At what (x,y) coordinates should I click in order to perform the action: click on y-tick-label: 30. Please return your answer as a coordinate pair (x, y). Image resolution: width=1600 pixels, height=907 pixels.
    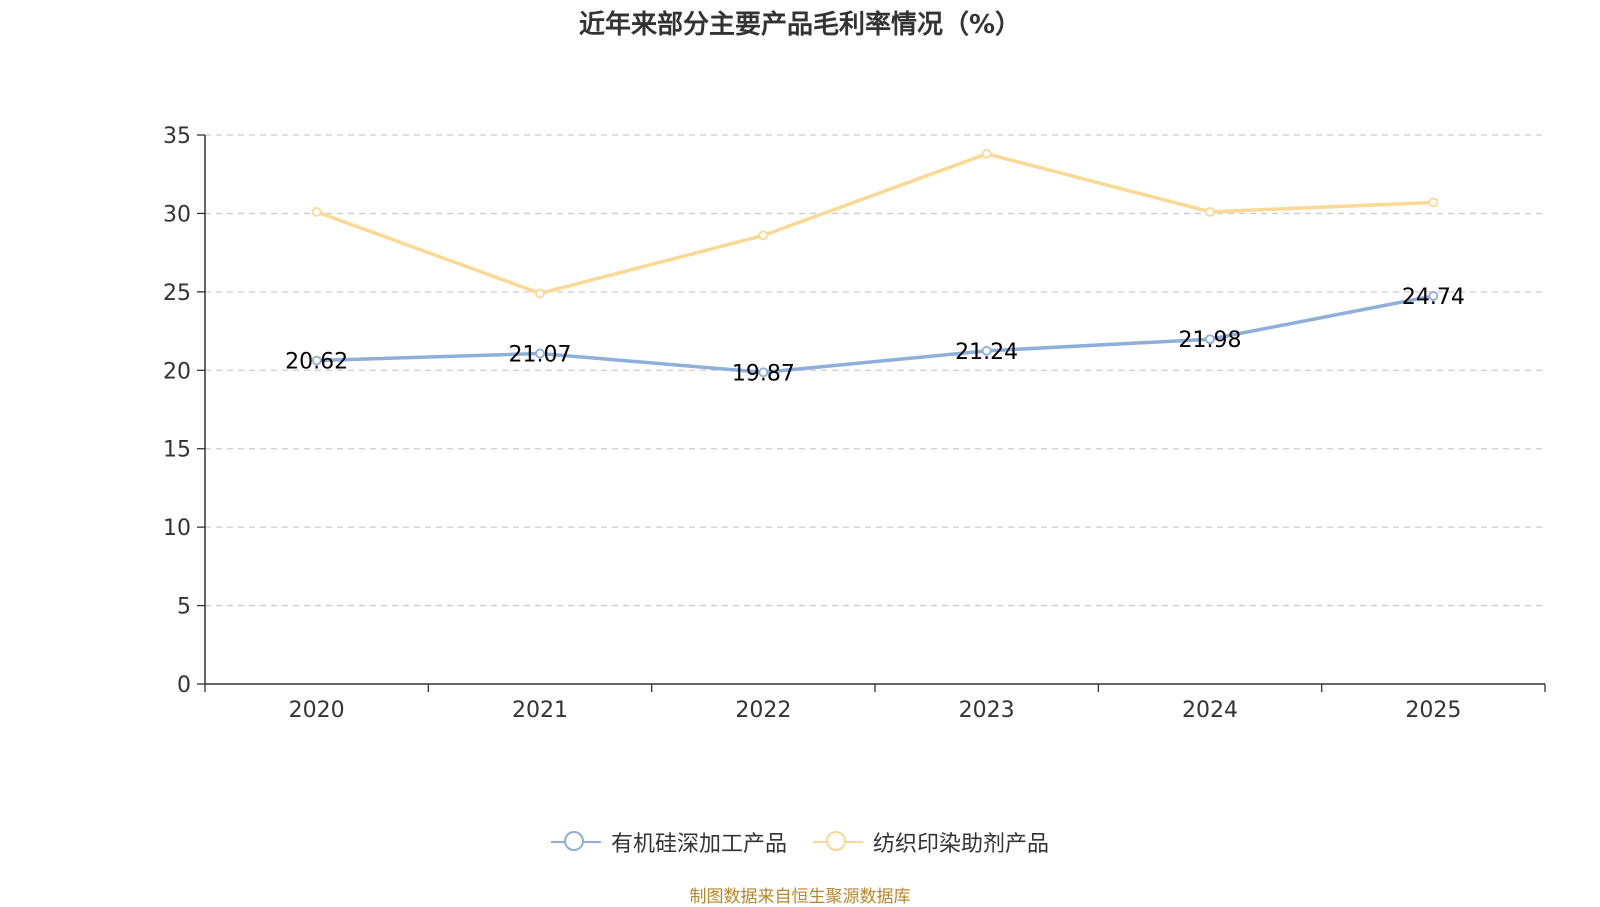
    Looking at the image, I should click on (177, 214).